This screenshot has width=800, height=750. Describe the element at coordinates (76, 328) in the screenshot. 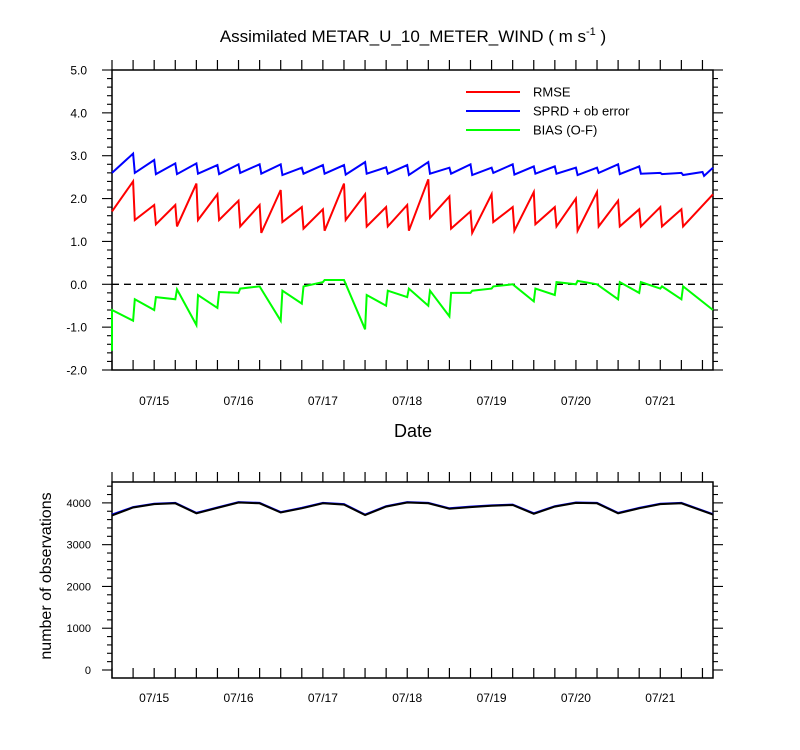

I see `y-tick-label: -1.0` at that location.